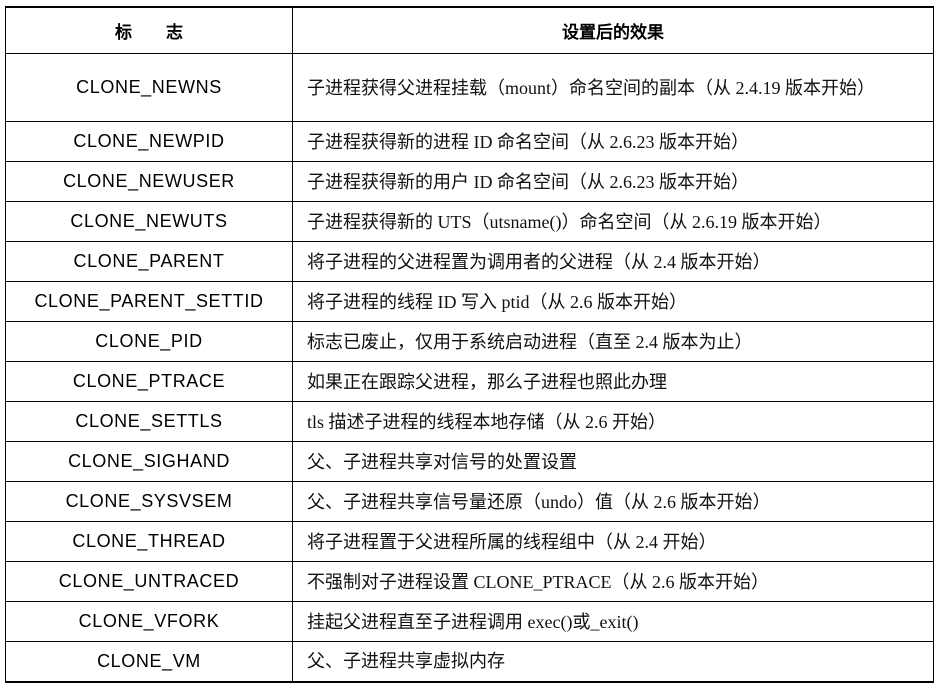 Image resolution: width=940 pixels, height=689 pixels. Describe the element at coordinates (613, 181) in the screenshot. I see `effect-cell: 子进程获得新的用户 ID 命名空间（从 2.6.23 版本开始）` at that location.